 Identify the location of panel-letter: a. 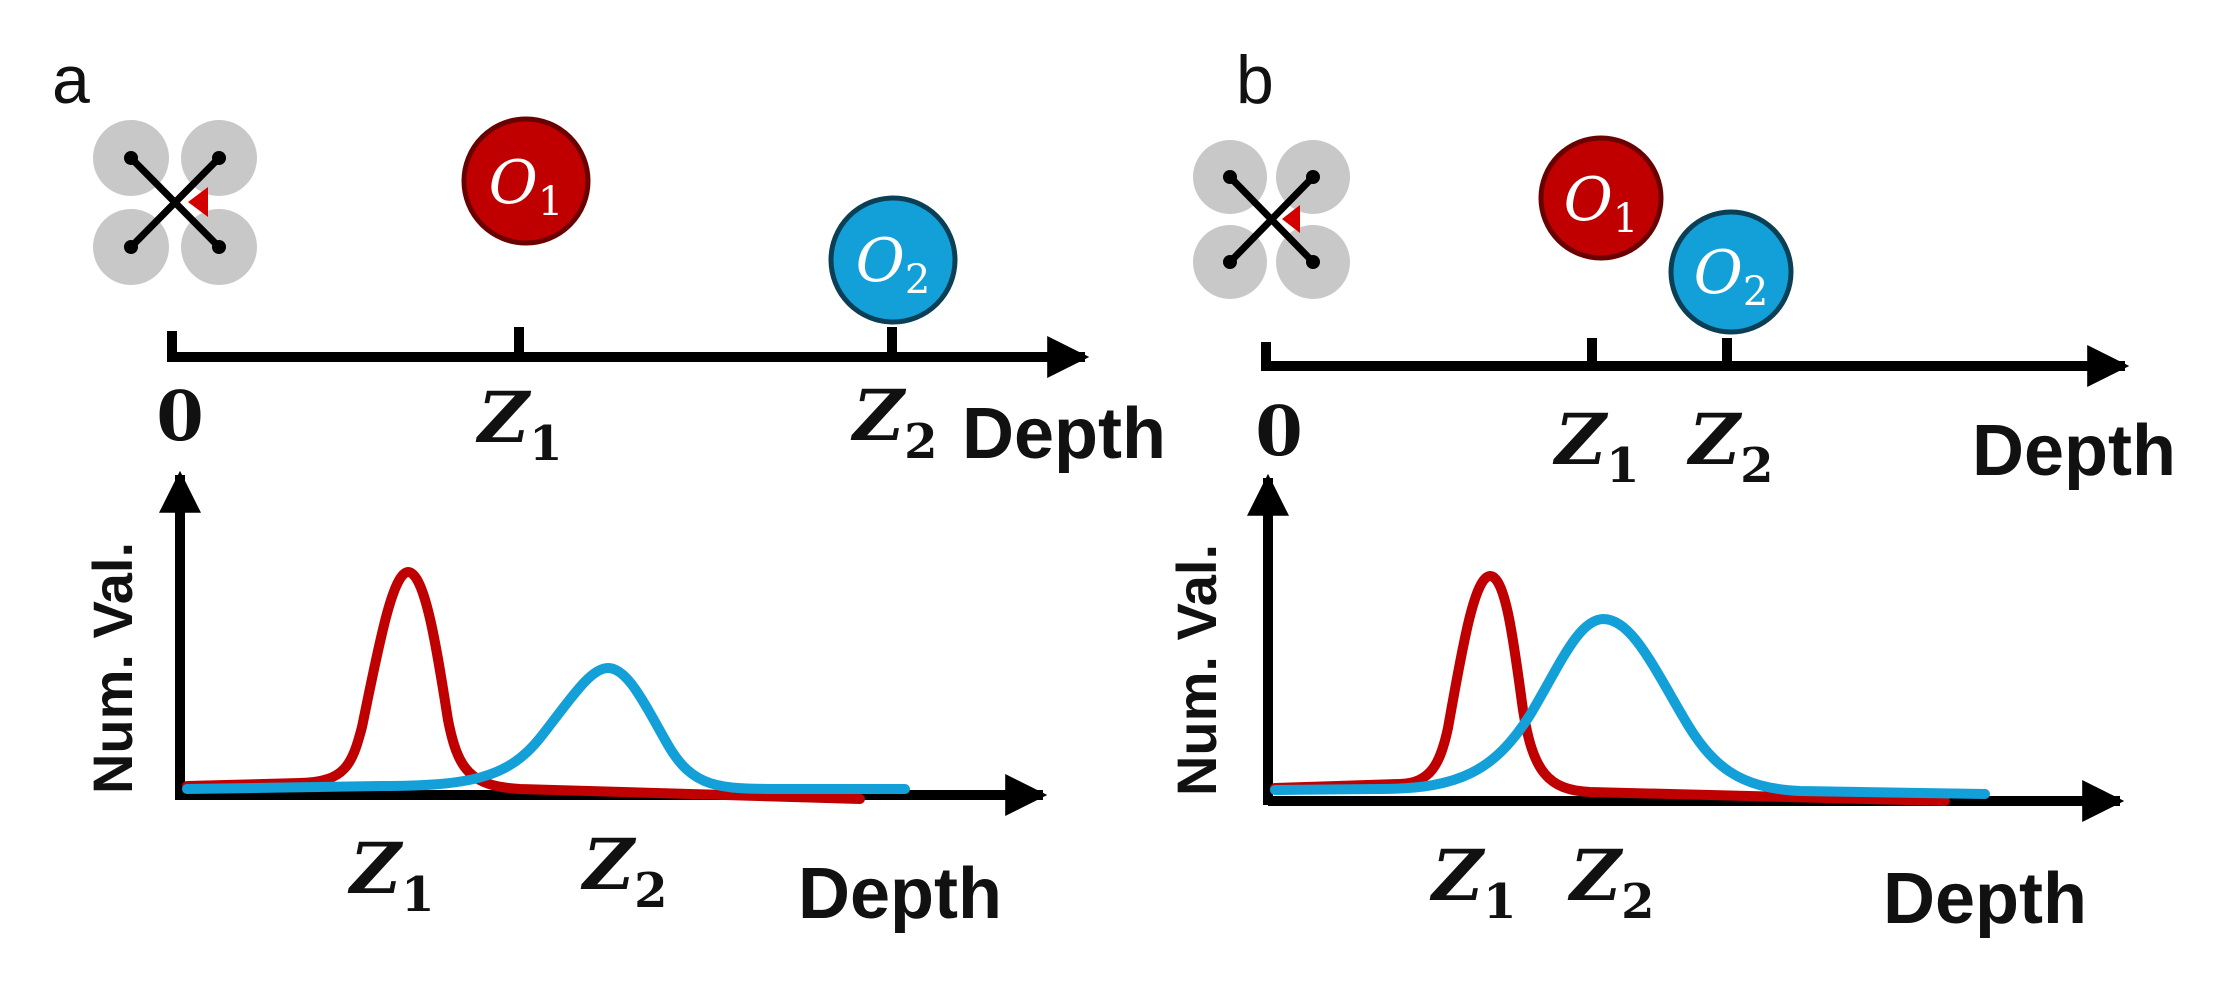
(71, 80).